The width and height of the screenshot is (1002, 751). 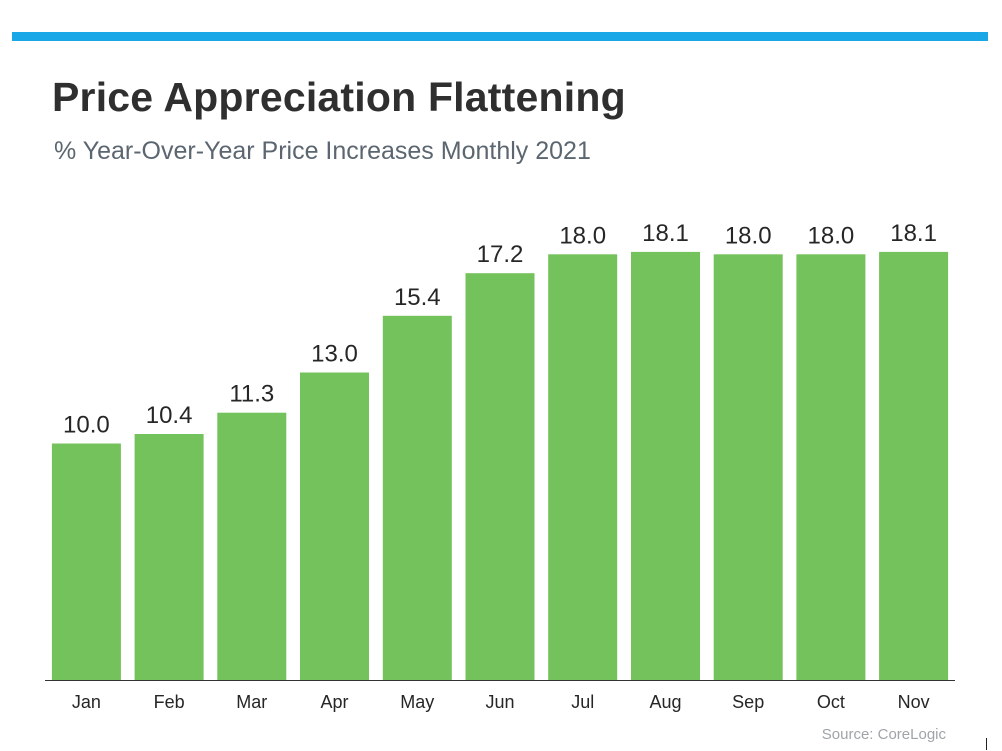 I want to click on tick-label-may: May, so click(x=417, y=702).